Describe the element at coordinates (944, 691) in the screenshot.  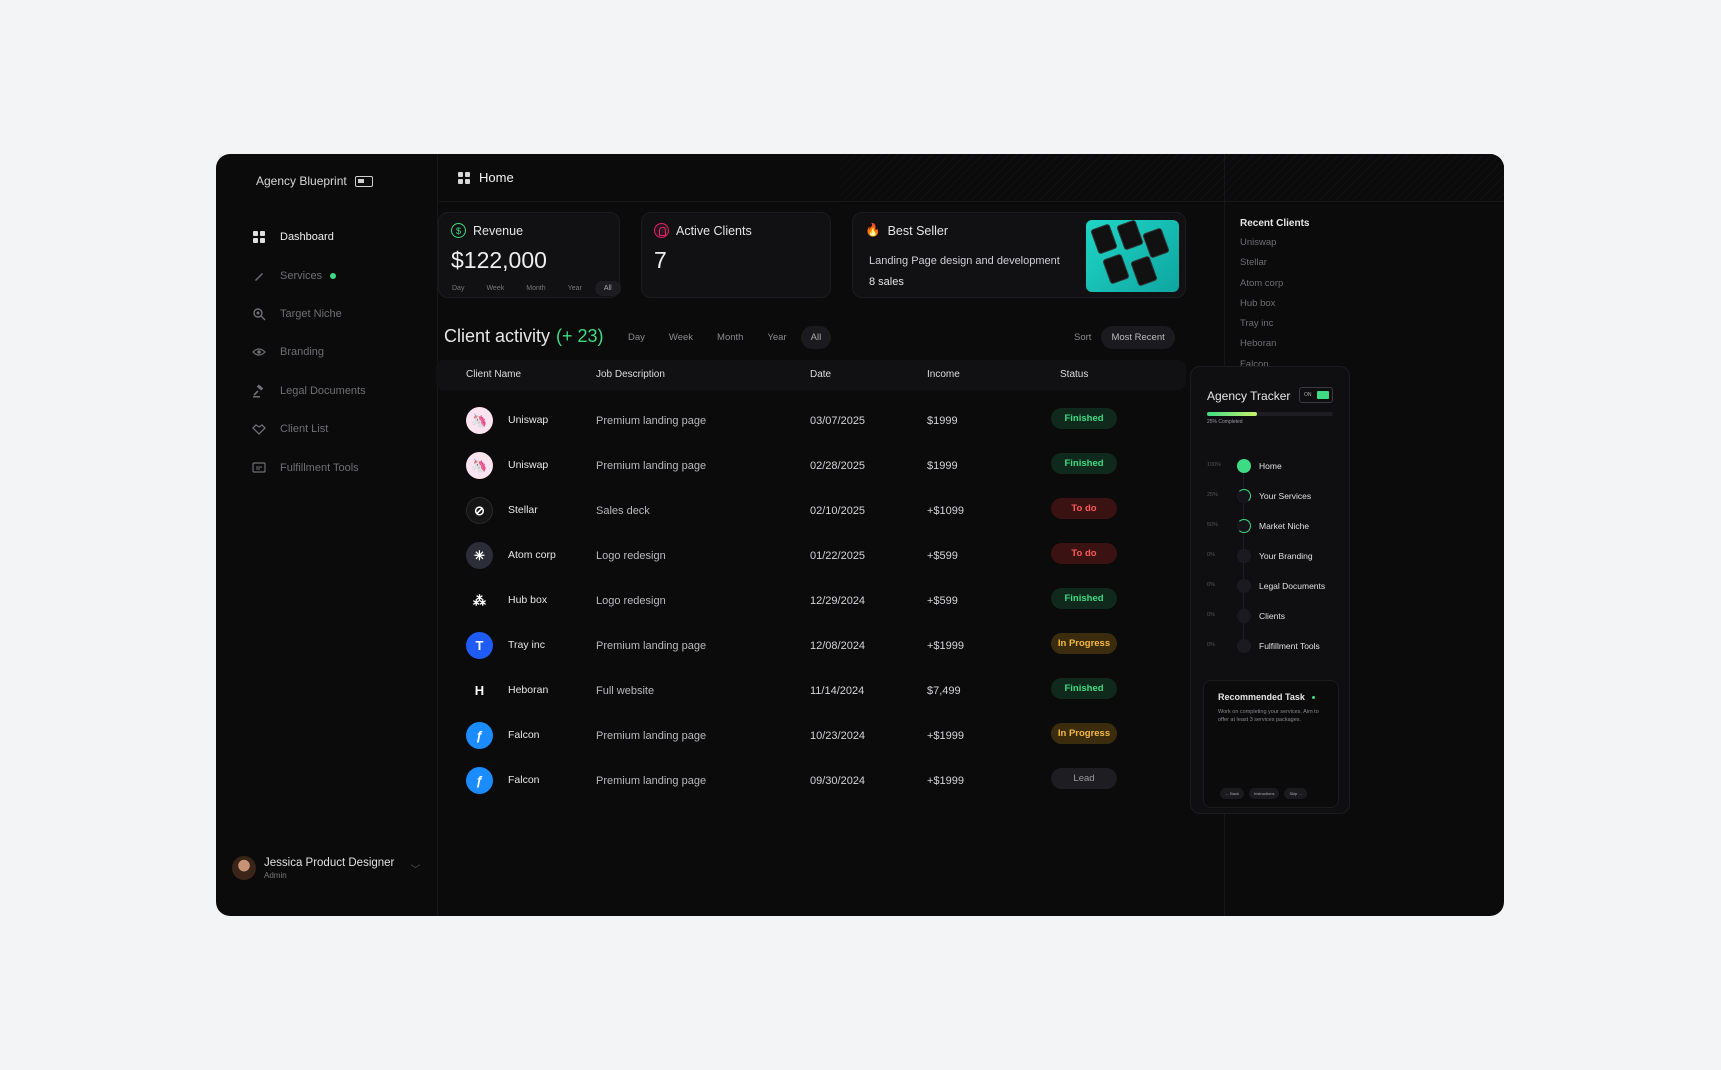
I see `row-income: $7,499` at that location.